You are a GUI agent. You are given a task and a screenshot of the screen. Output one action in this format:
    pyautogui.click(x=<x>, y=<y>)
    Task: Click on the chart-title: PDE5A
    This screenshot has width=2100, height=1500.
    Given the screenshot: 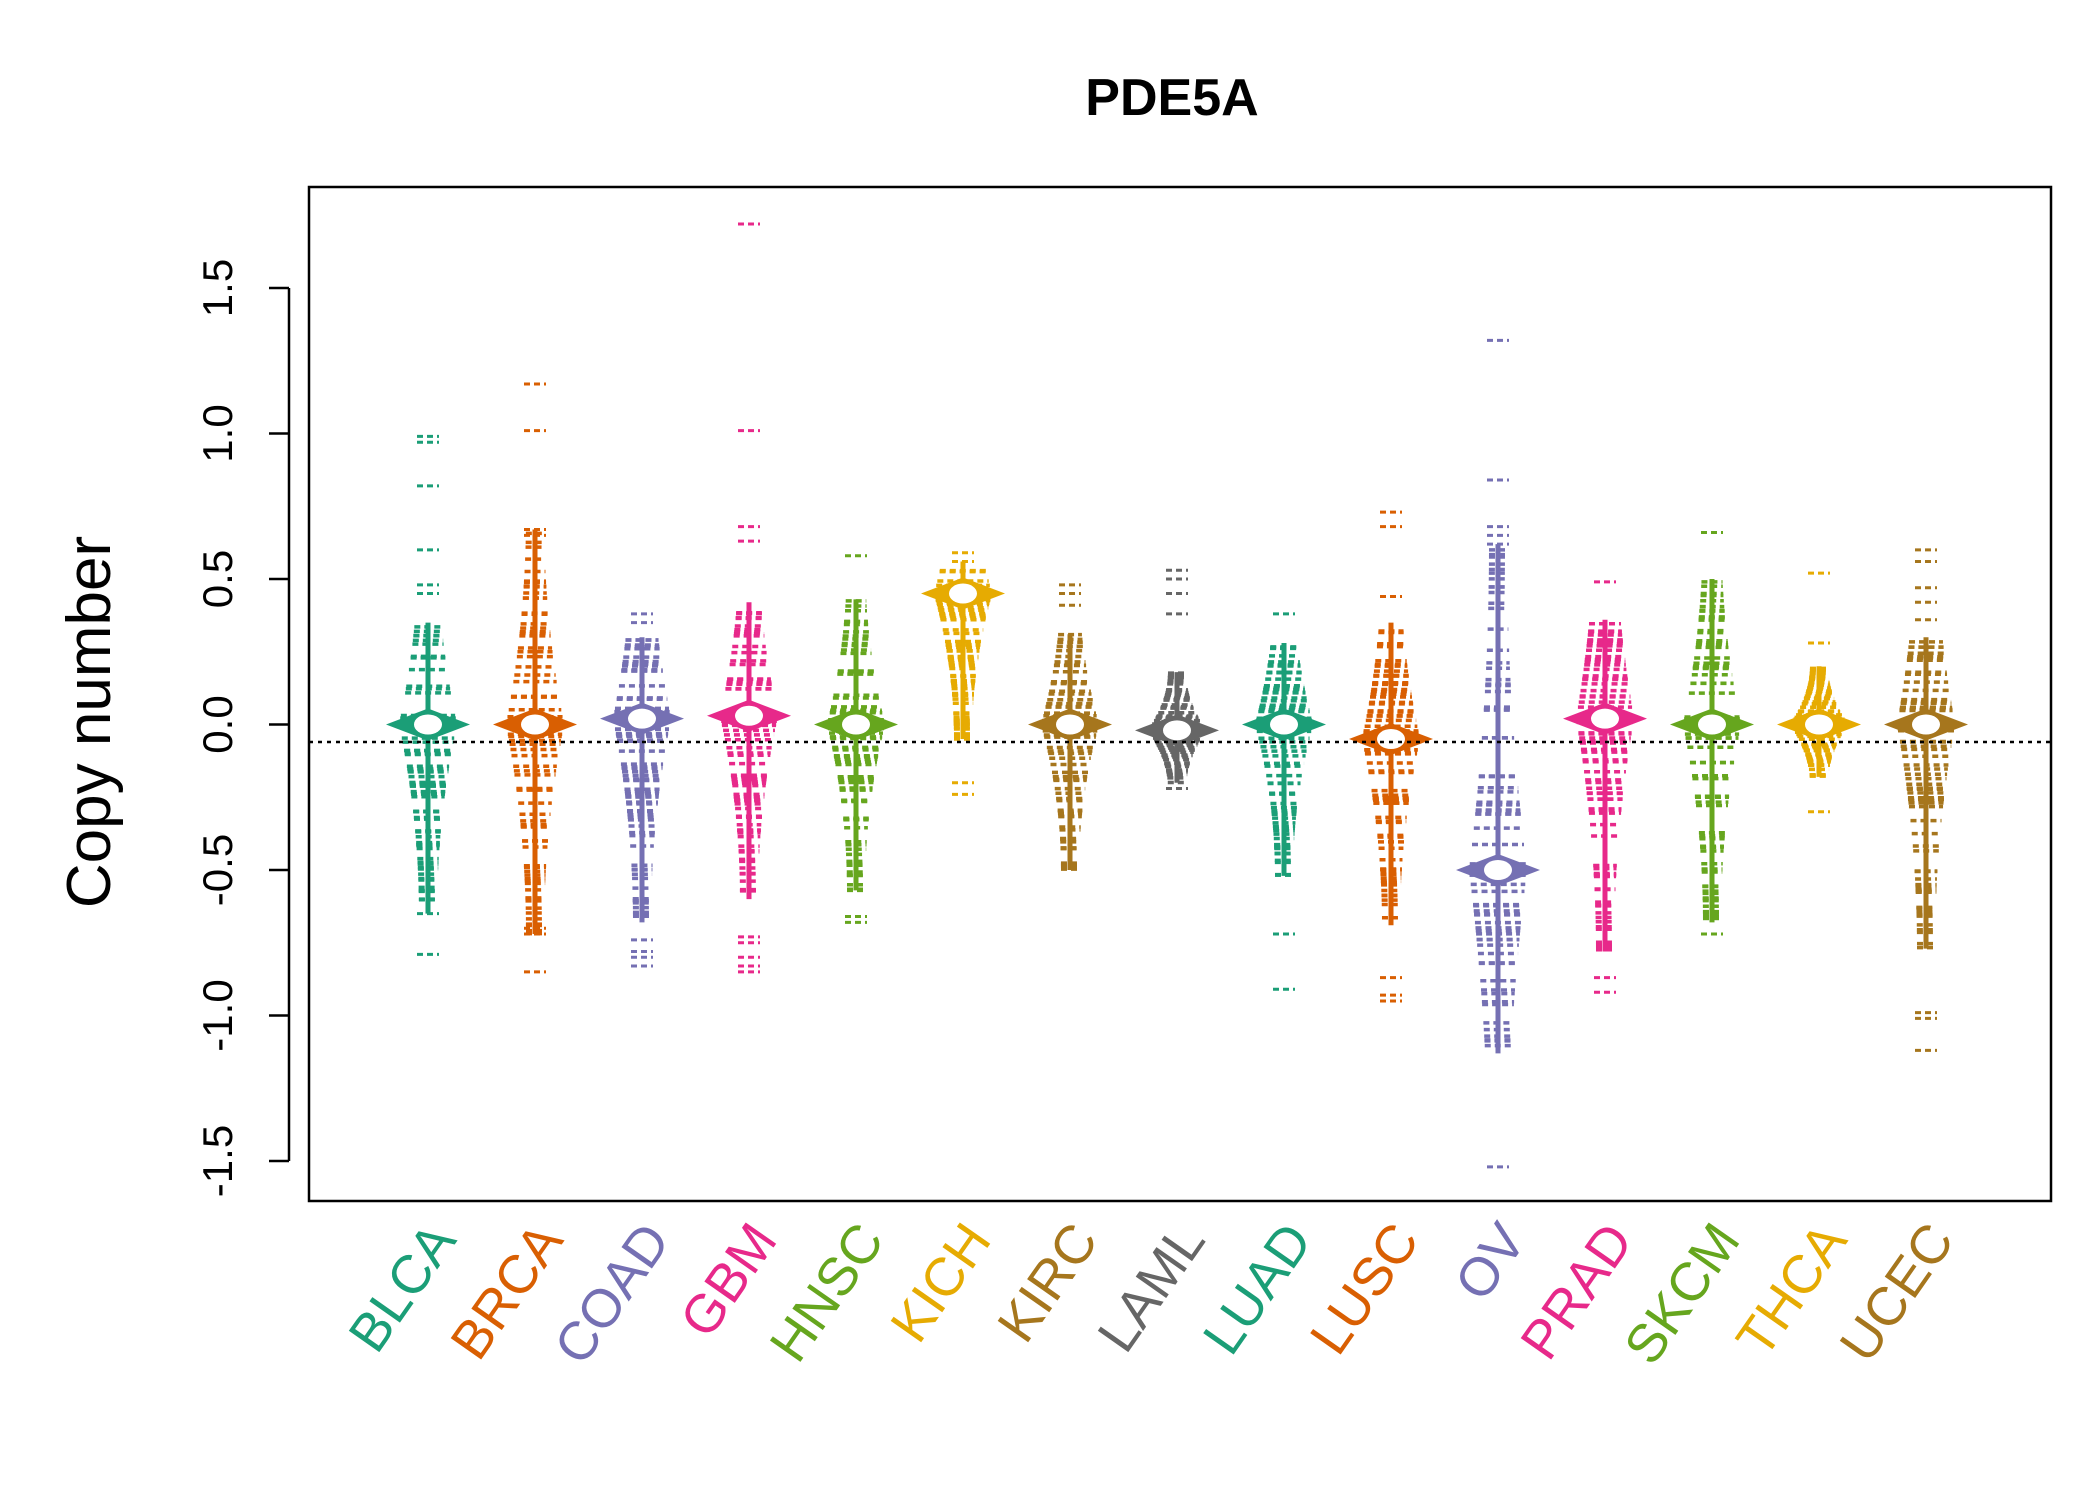 What is the action you would take?
    pyautogui.click(x=1171, y=98)
    